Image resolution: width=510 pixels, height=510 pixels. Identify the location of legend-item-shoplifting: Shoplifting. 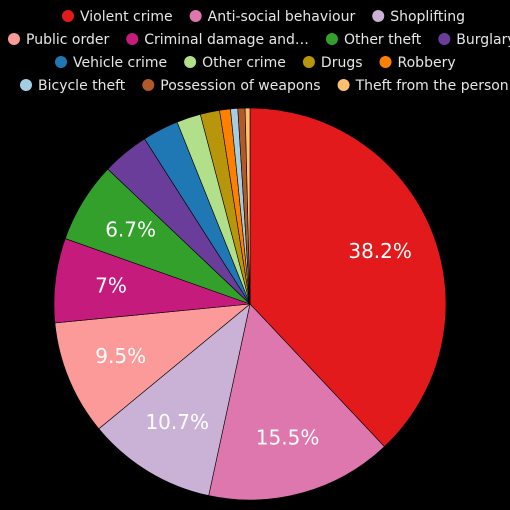
(418, 17).